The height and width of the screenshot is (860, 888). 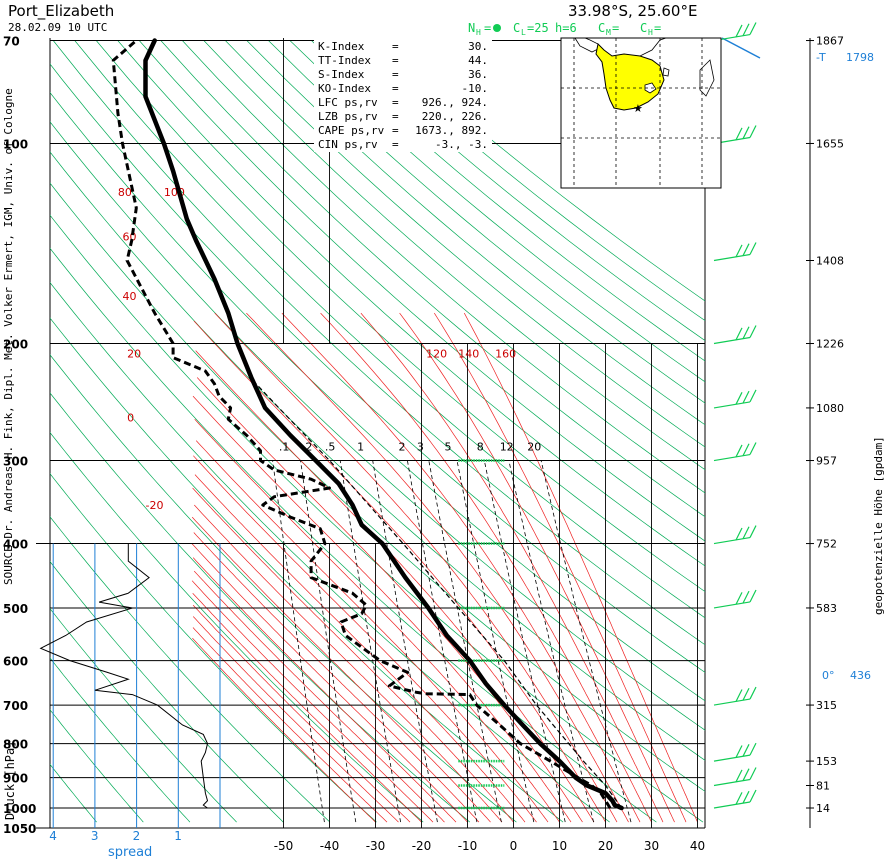 I want to click on temperature-tick-label: 10, so click(x=559, y=846).